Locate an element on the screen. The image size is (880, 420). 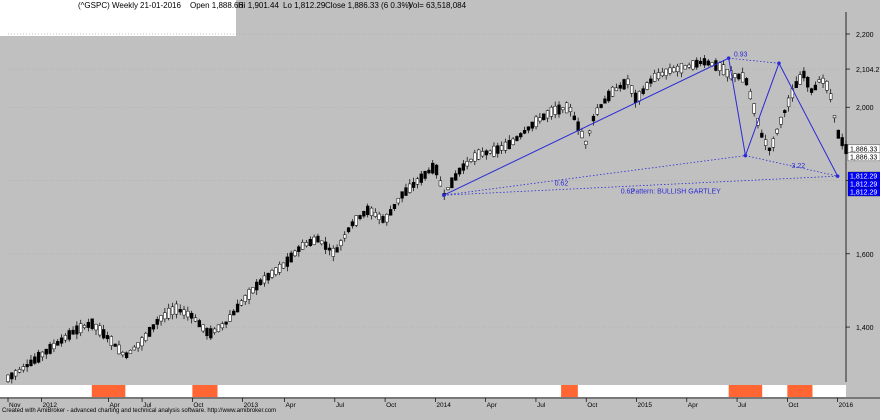
y-tick-label: 2,000 is located at coordinates (865, 108).